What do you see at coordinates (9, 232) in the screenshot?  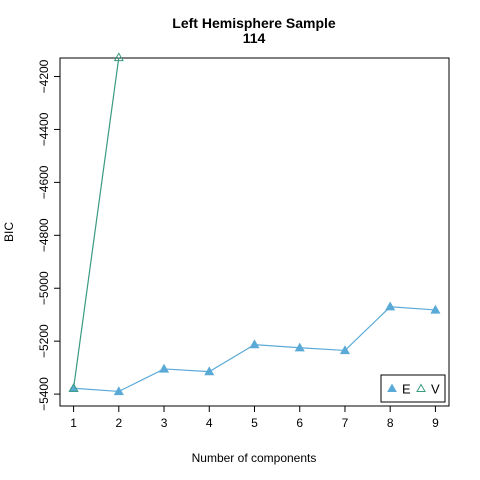 I see `y-axis-label: BIC` at bounding box center [9, 232].